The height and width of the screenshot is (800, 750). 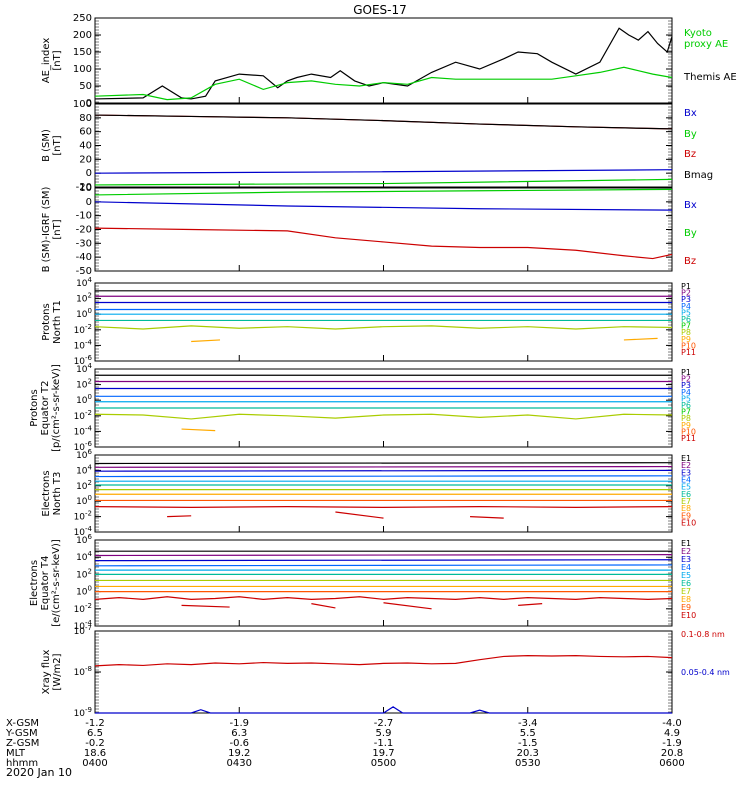 I want to click on y-axis-label: Electrons, so click(x=46, y=493).